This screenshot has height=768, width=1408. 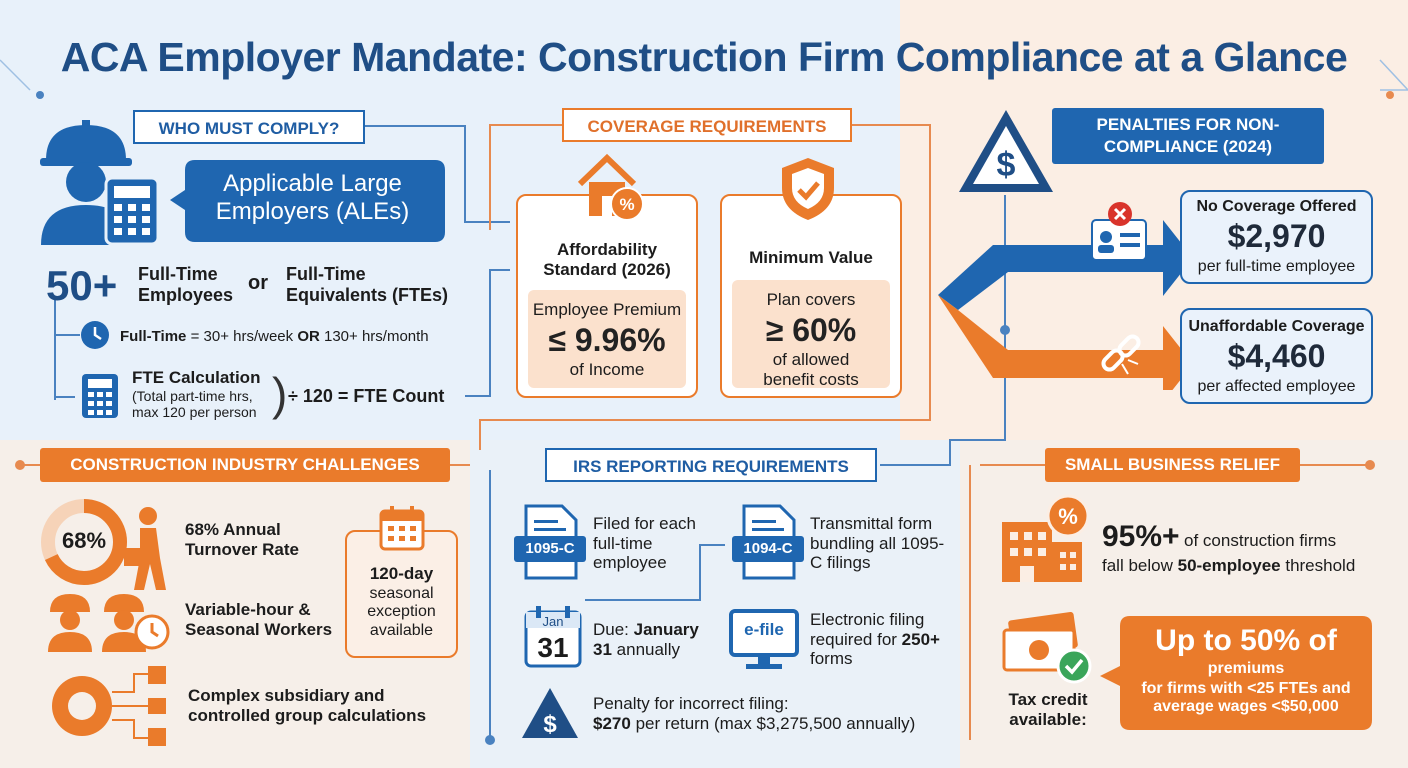 I want to click on unaffordable-amount: $4,460, so click(x=1276, y=356).